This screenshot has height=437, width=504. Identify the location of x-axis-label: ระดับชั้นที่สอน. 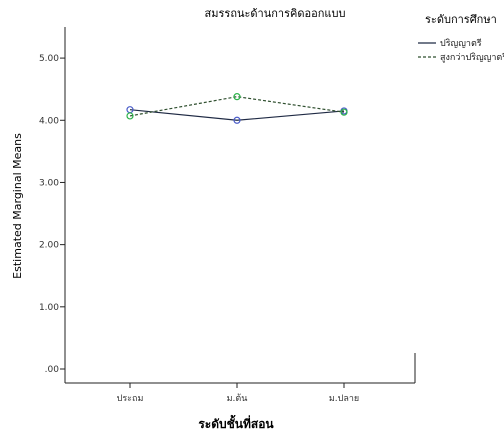
(236, 422).